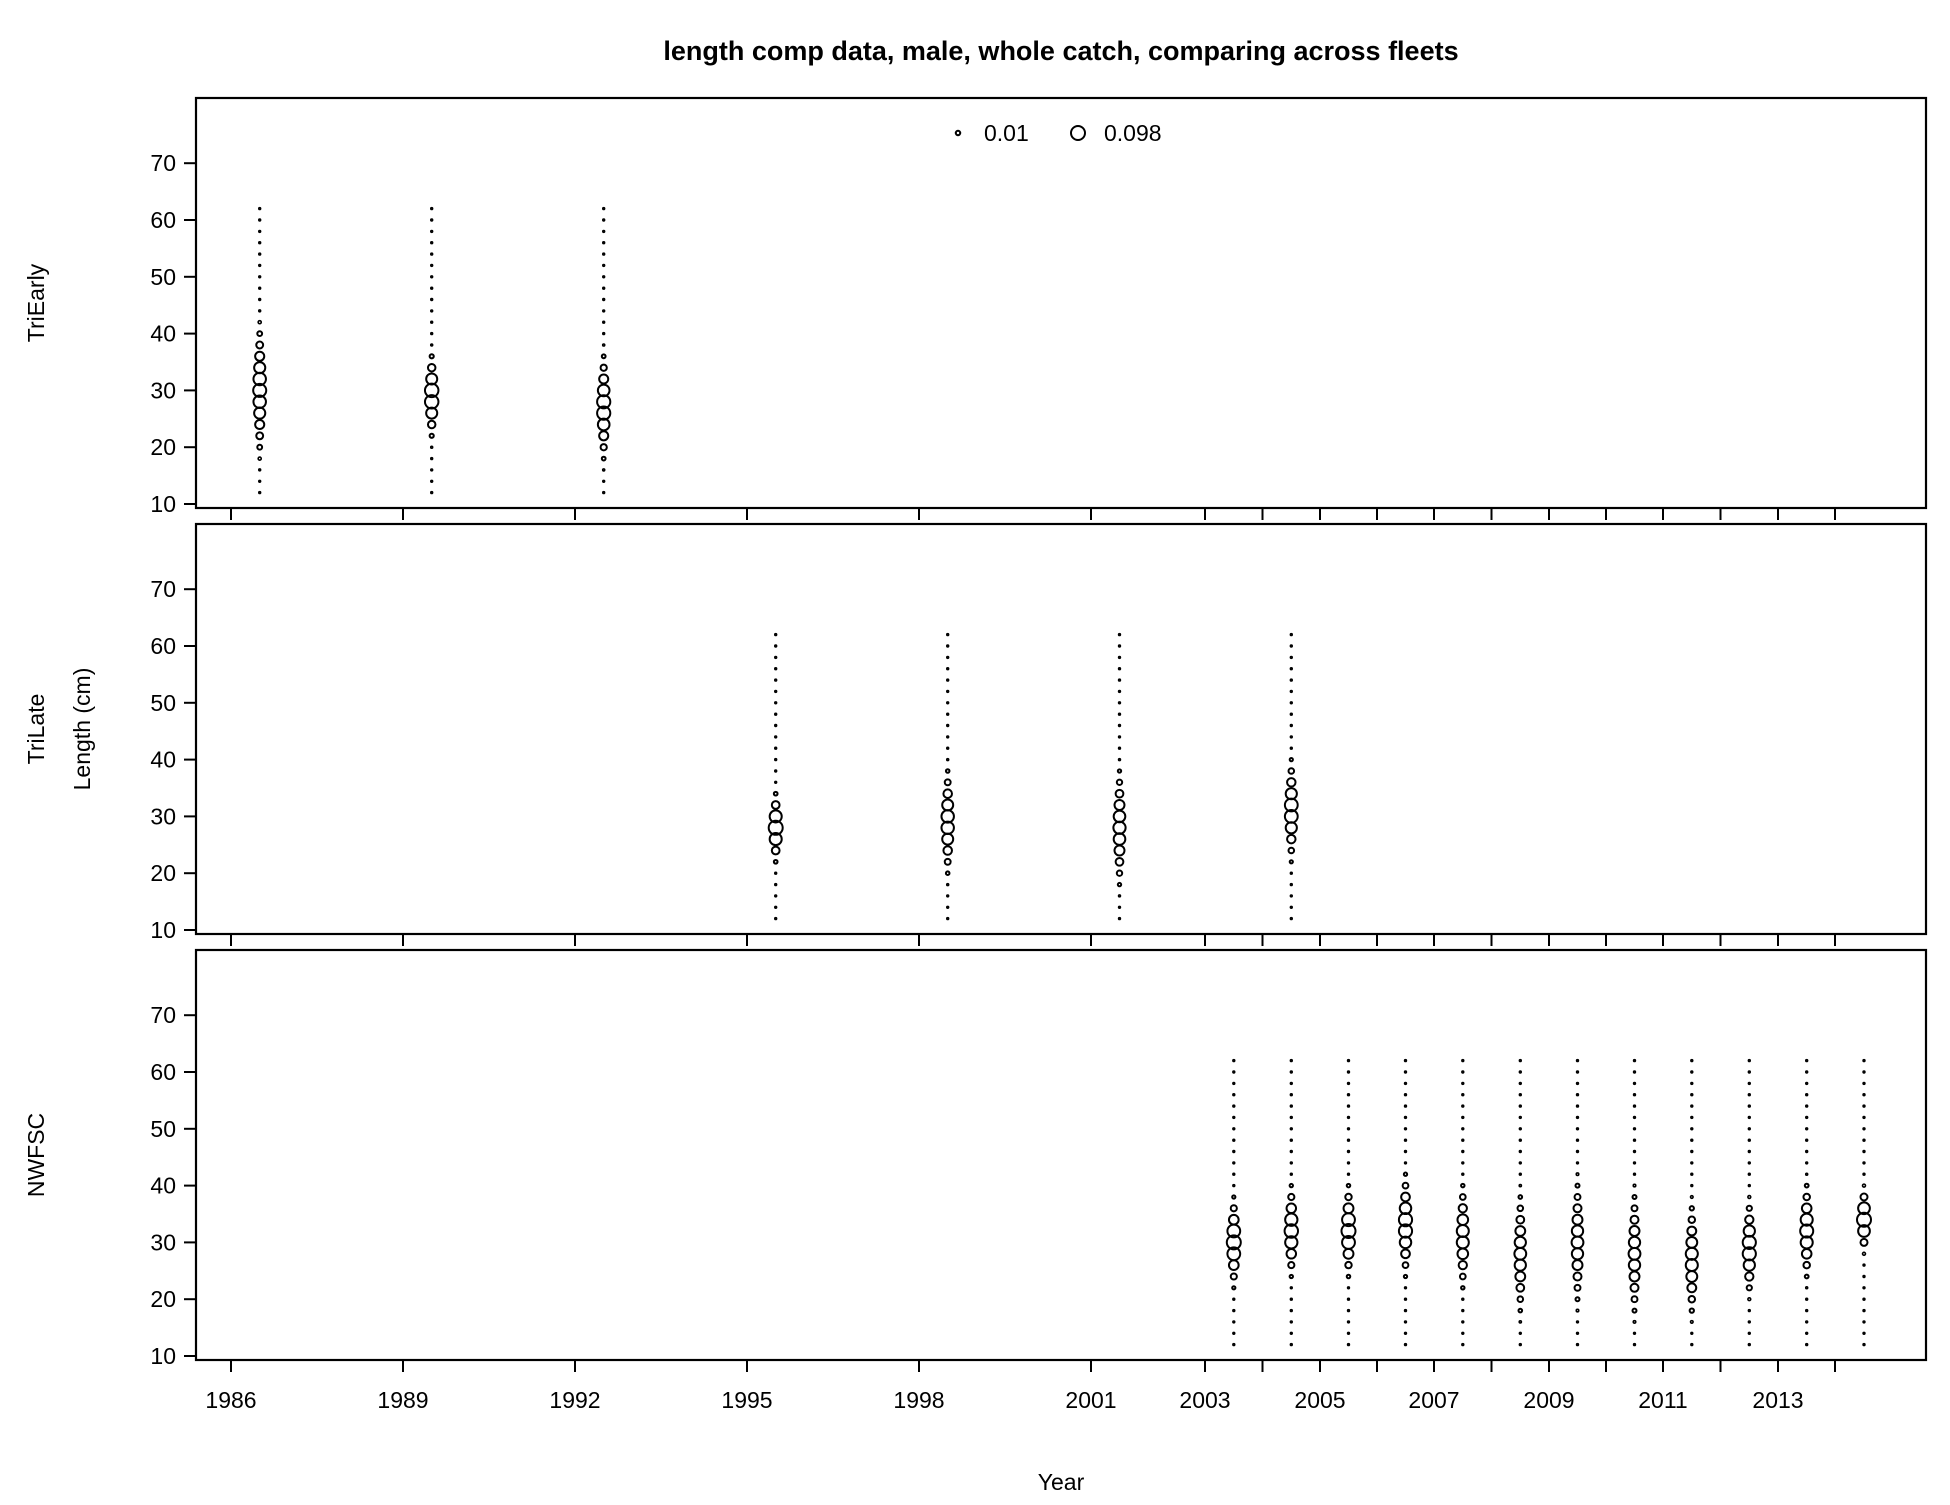 The width and height of the screenshot is (1950, 1505). What do you see at coordinates (746, 1400) in the screenshot?
I see `x-tick-label: 1995` at bounding box center [746, 1400].